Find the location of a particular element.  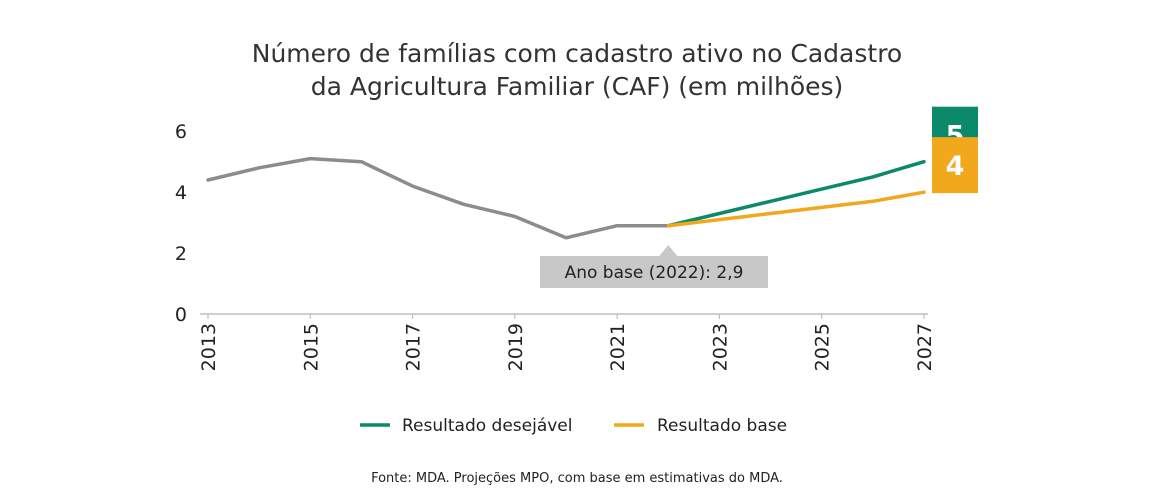

annotation-box is located at coordinates (654, 272).